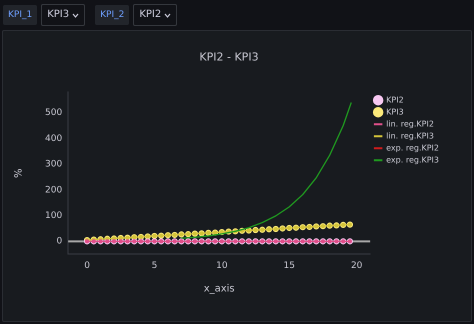  Describe the element at coordinates (53, 215) in the screenshot. I see `y-tick-label: 100` at that location.